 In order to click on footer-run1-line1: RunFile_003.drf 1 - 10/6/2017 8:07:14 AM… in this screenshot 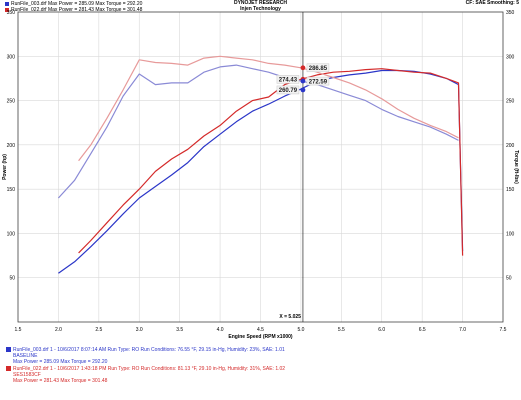, I will do `click(149, 350)`.